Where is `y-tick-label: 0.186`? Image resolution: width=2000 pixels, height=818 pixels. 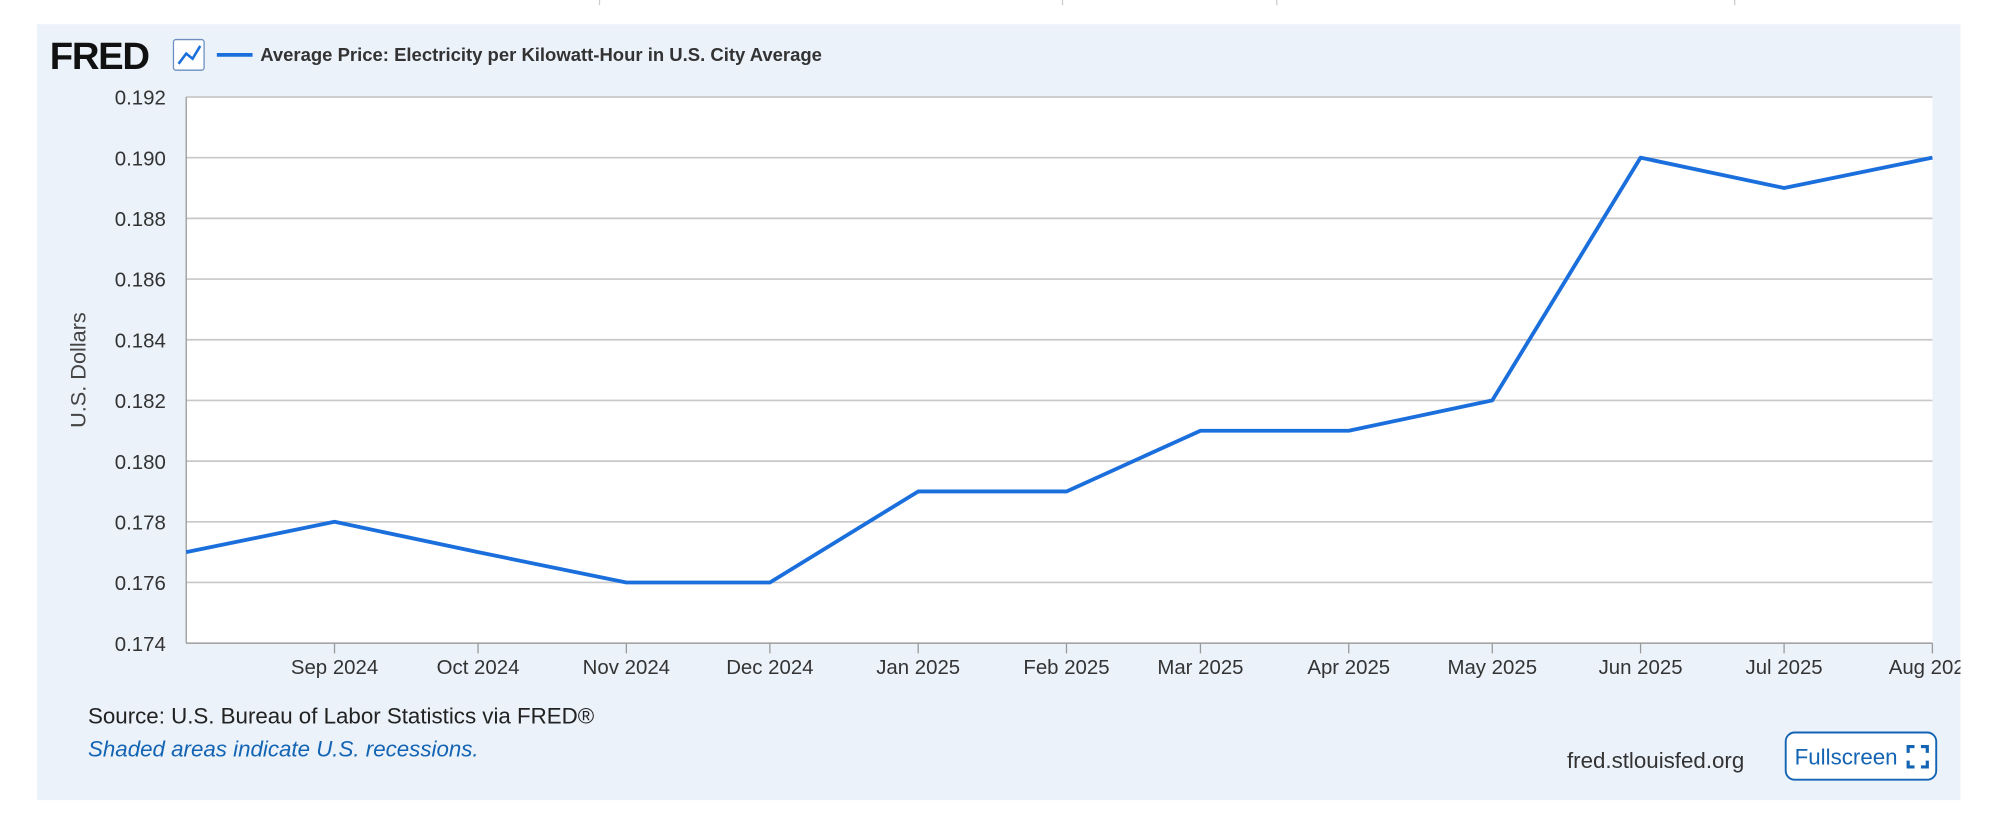 y-tick-label: 0.186 is located at coordinates (140, 281).